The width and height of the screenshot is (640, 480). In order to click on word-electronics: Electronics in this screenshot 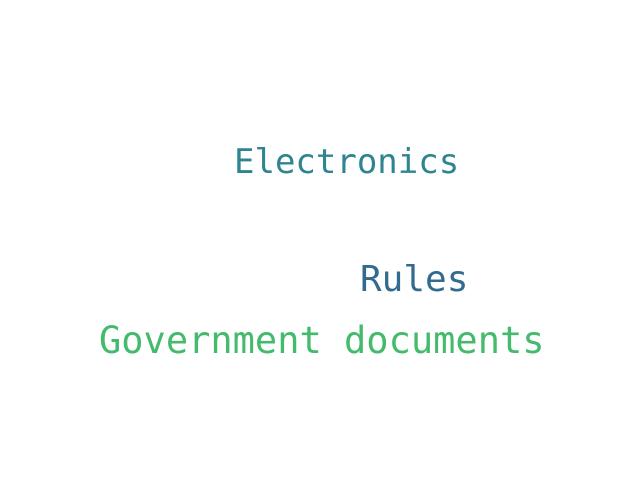, I will do `click(347, 162)`.